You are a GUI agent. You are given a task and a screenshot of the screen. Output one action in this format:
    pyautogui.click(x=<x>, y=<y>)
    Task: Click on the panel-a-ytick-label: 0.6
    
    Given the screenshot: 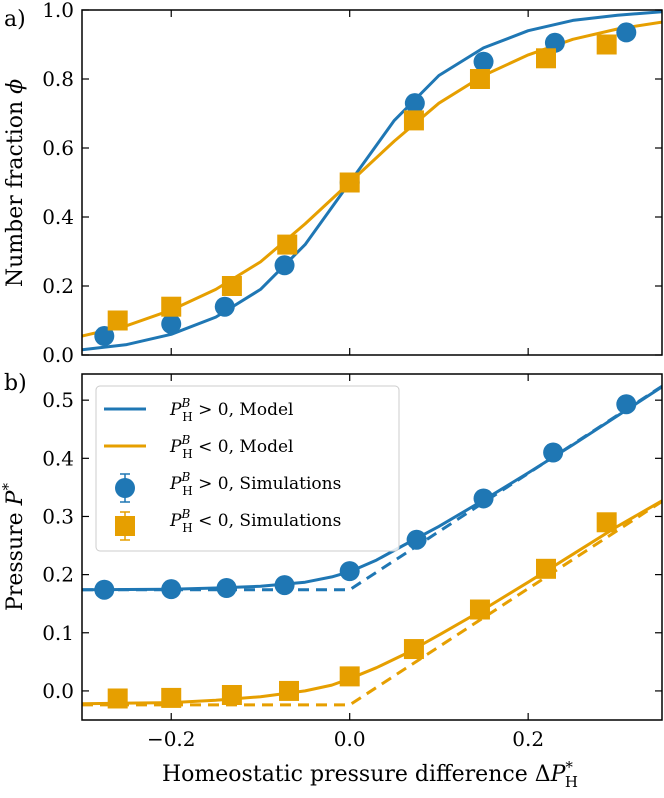 What is the action you would take?
    pyautogui.click(x=58, y=148)
    